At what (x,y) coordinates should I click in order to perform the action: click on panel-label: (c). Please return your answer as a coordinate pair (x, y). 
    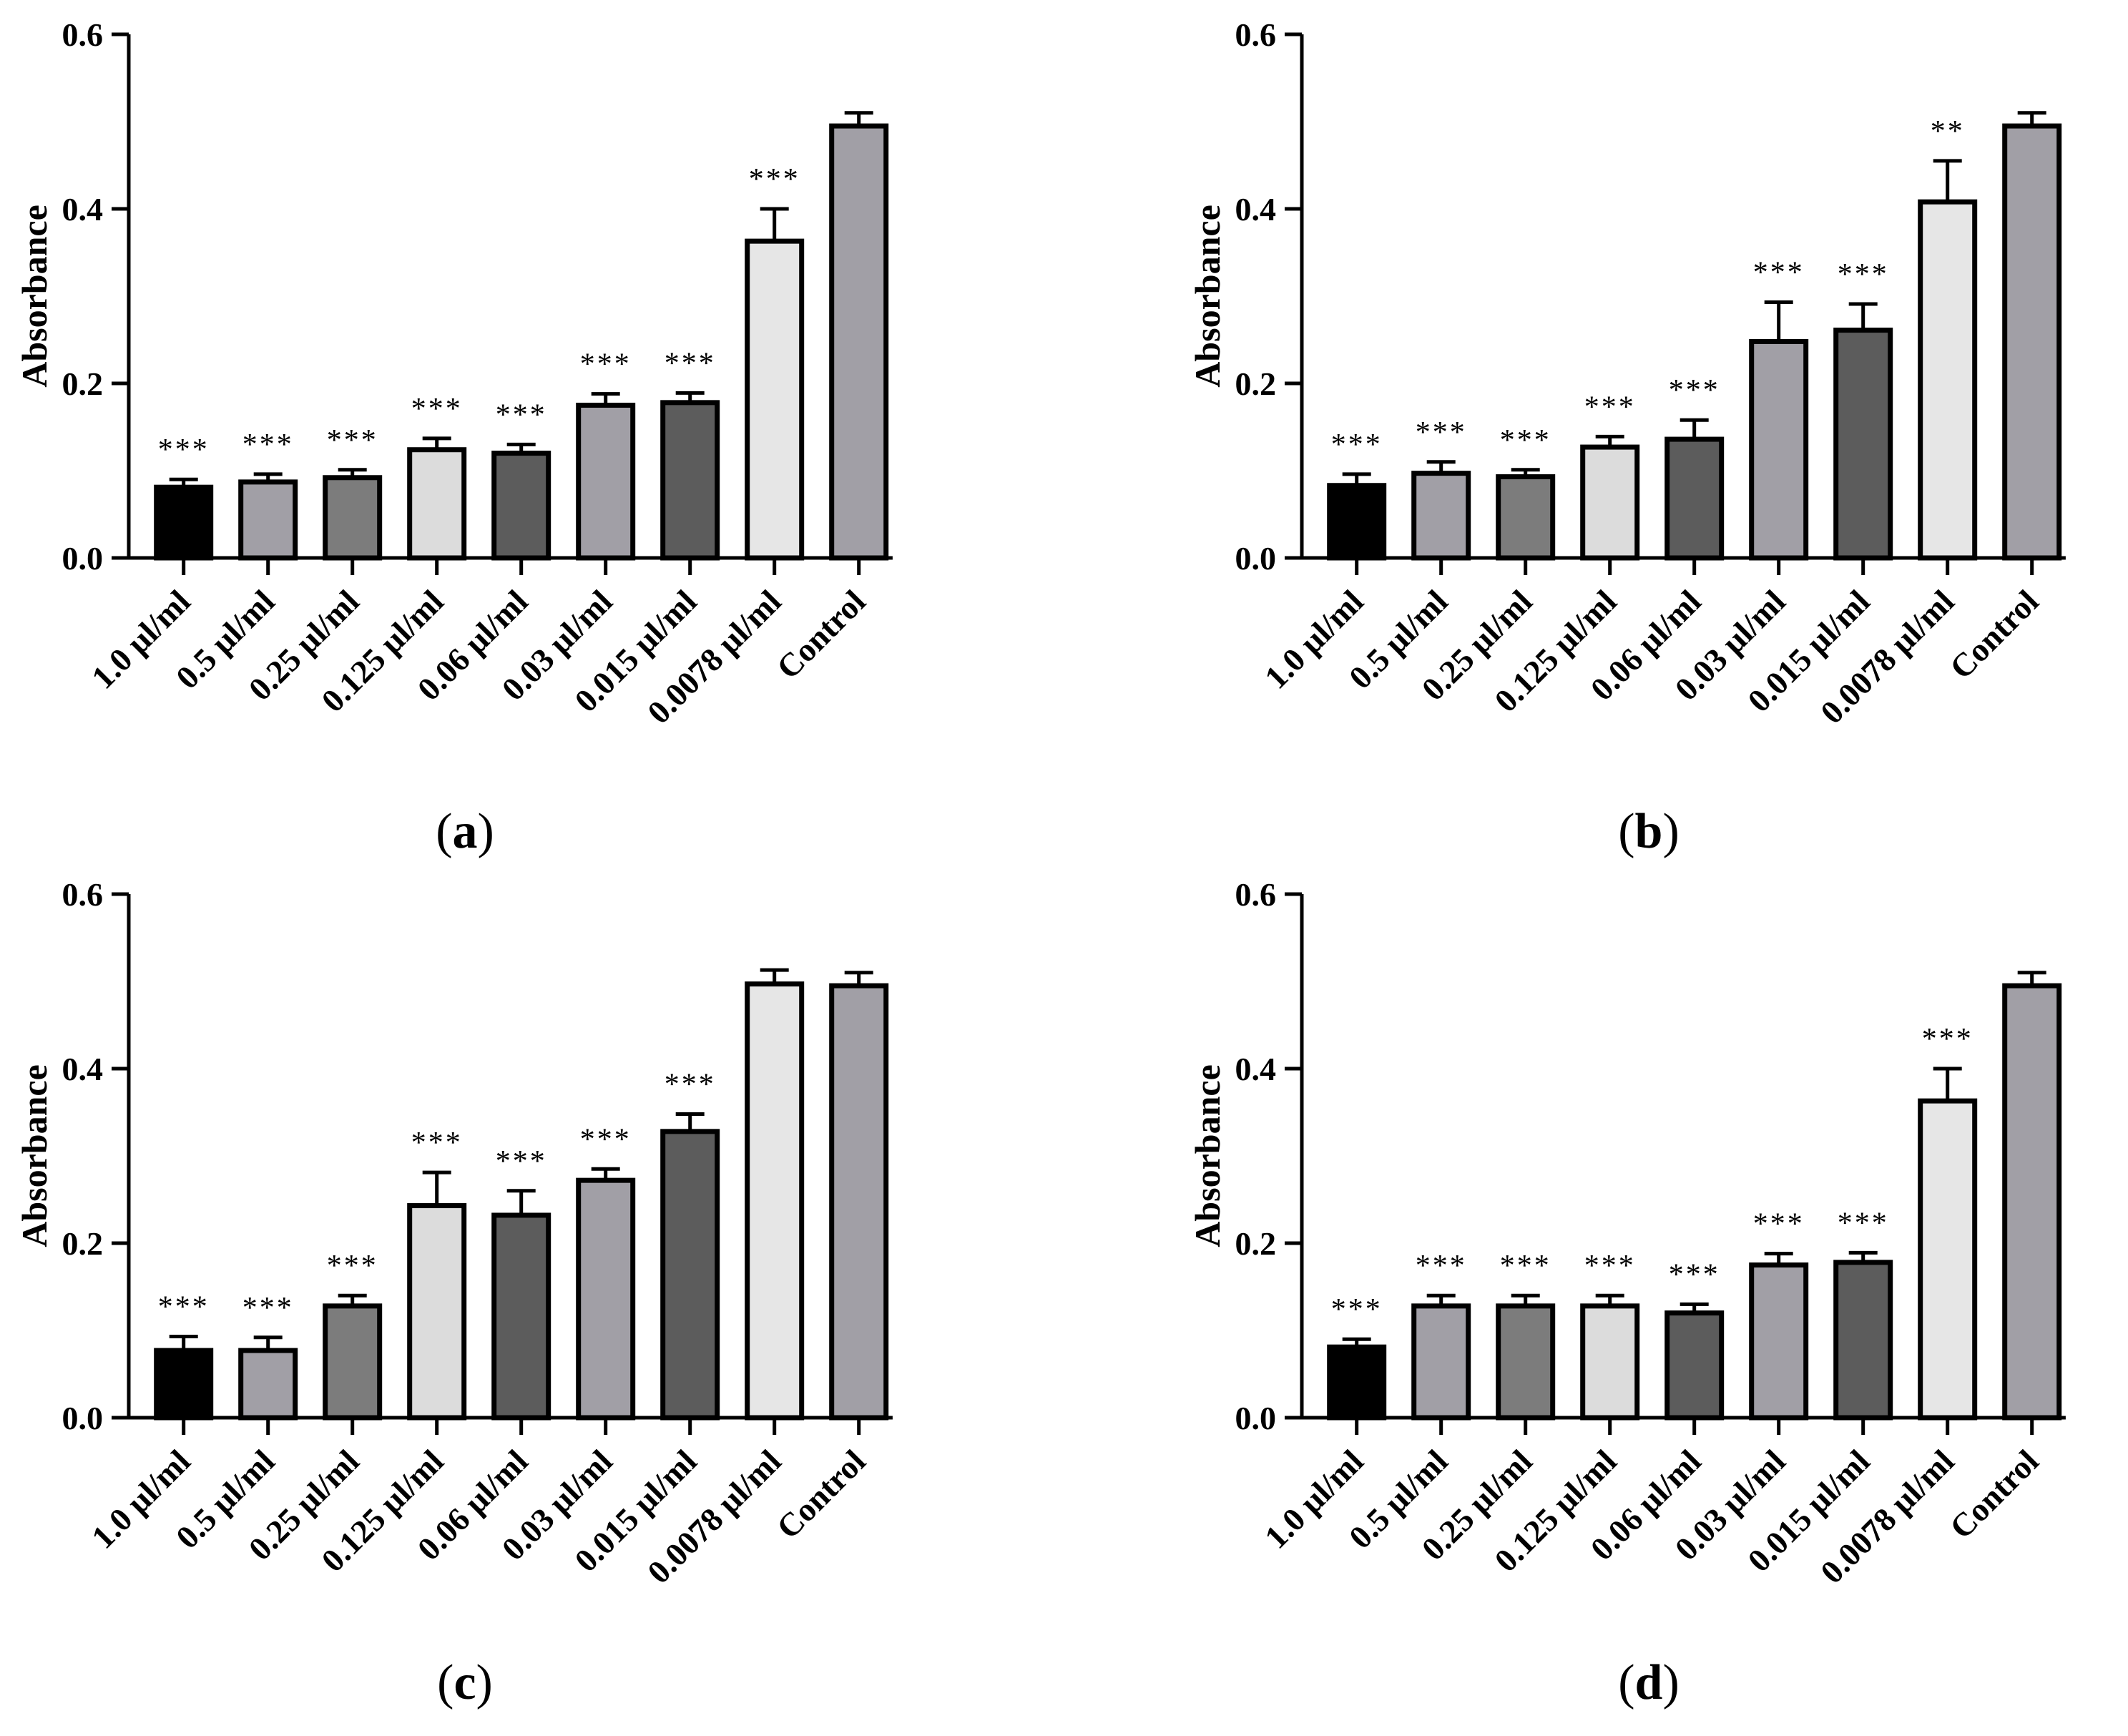
    Looking at the image, I should click on (465, 1682).